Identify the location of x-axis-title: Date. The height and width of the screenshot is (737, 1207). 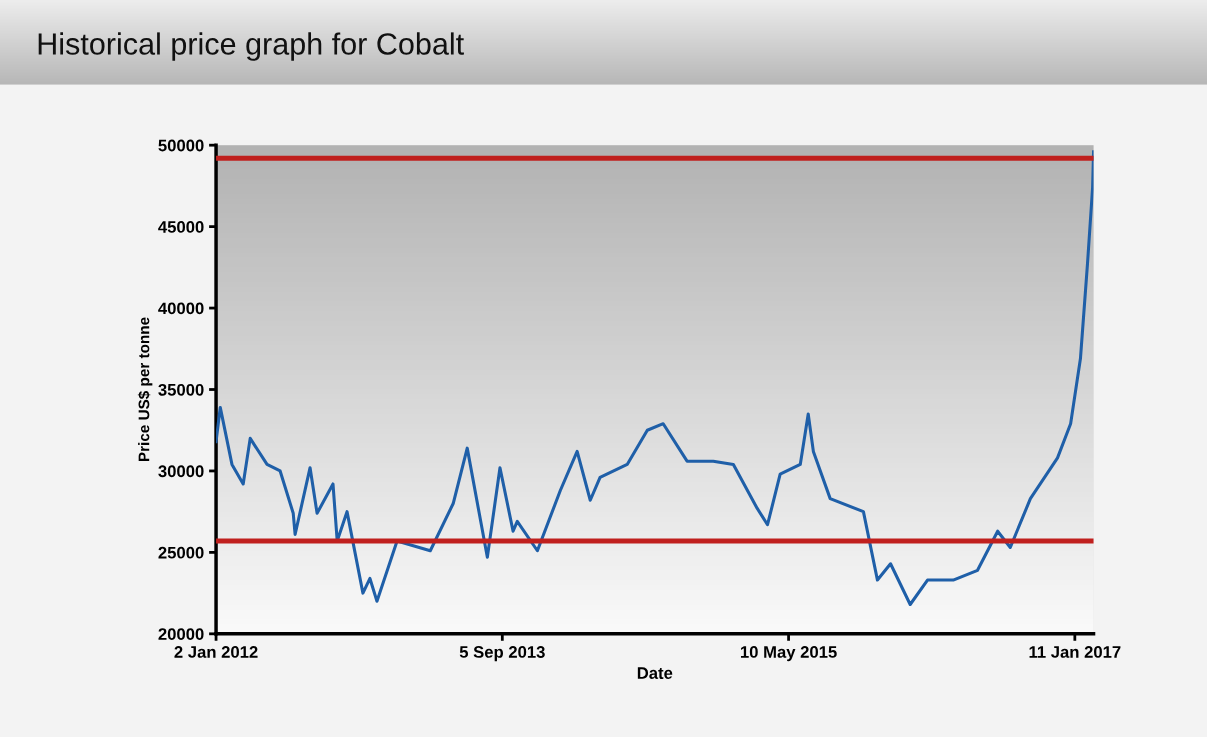
(655, 673).